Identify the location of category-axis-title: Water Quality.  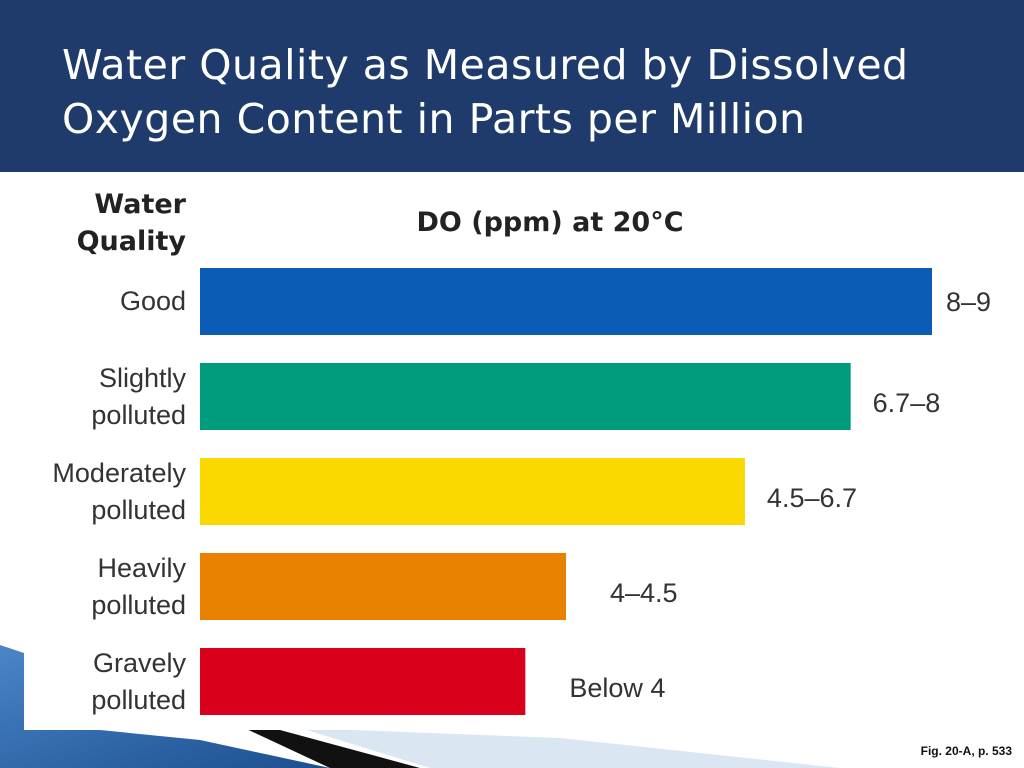
(131, 223).